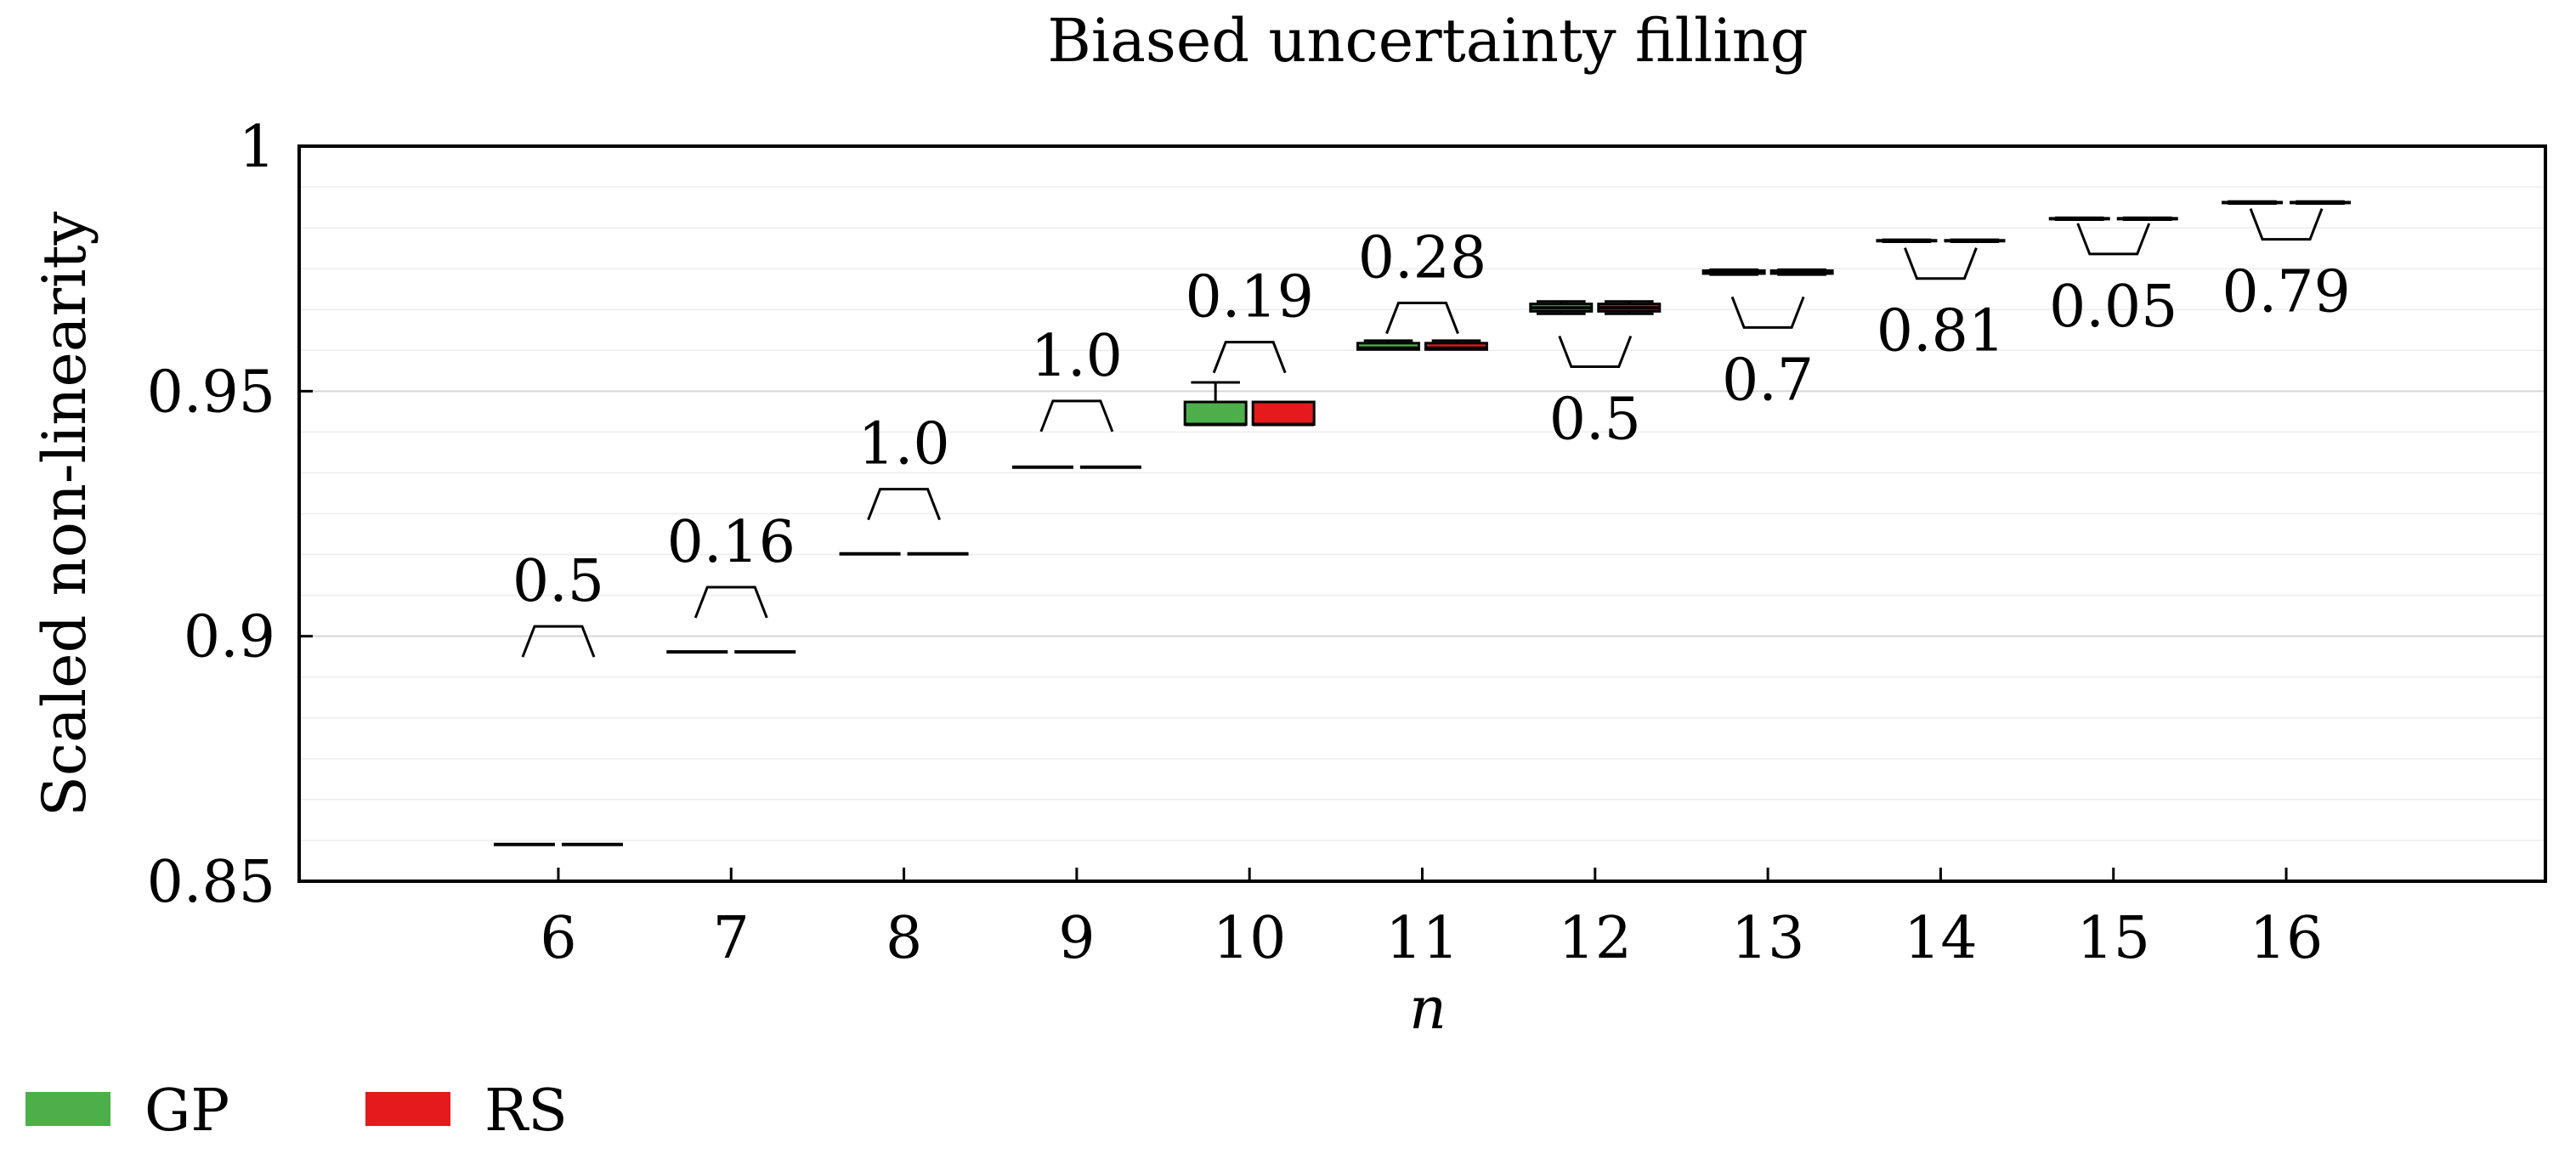 The width and height of the screenshot is (2576, 1154). Describe the element at coordinates (1249, 297) in the screenshot. I see `p-value-label: 0.19` at that location.